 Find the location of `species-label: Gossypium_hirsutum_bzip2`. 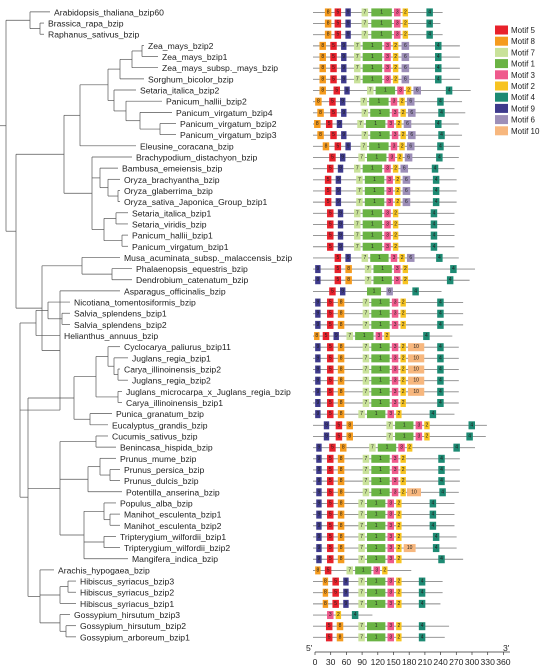

species-label: Gossypium_hirsutum_bzip2 is located at coordinates (133, 626).